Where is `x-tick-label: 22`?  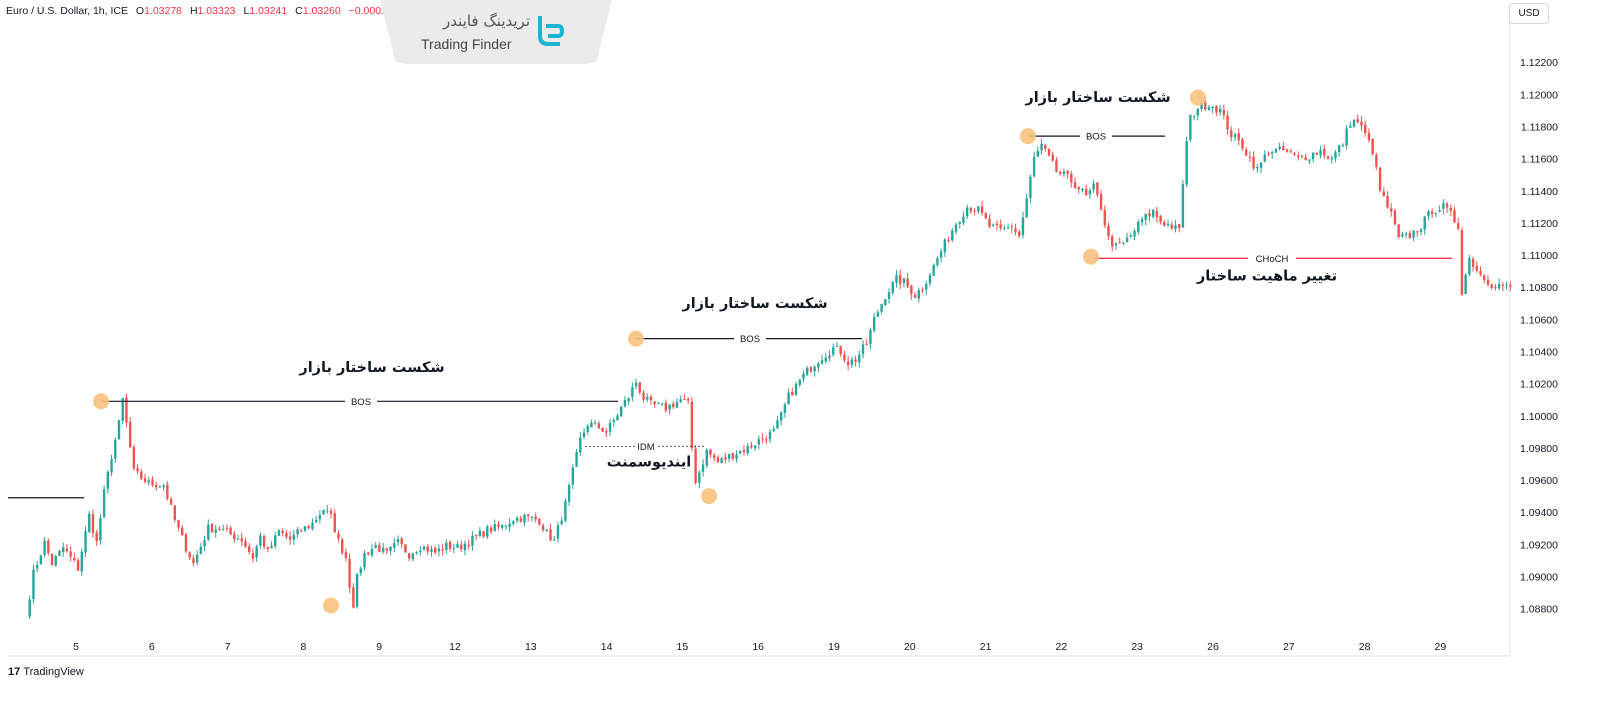
x-tick-label: 22 is located at coordinates (1062, 647).